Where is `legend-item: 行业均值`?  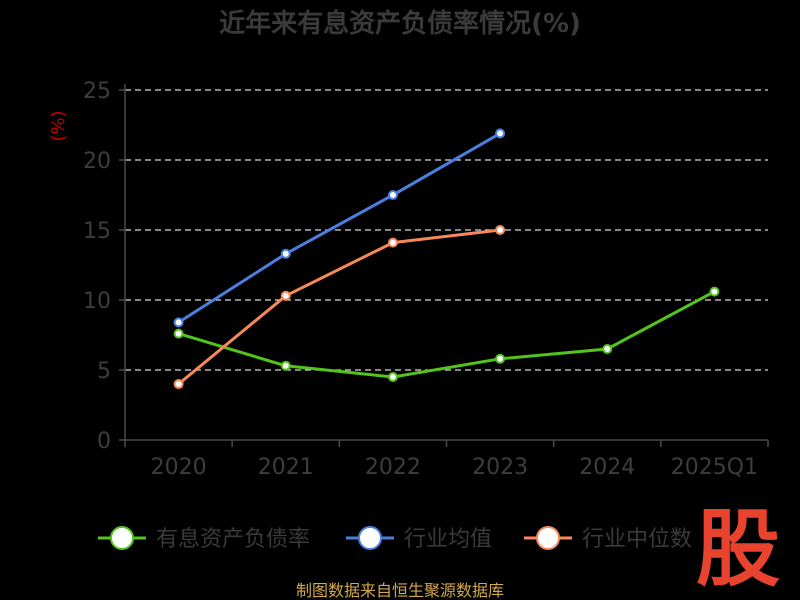 legend-item: 行业均值 is located at coordinates (419, 539).